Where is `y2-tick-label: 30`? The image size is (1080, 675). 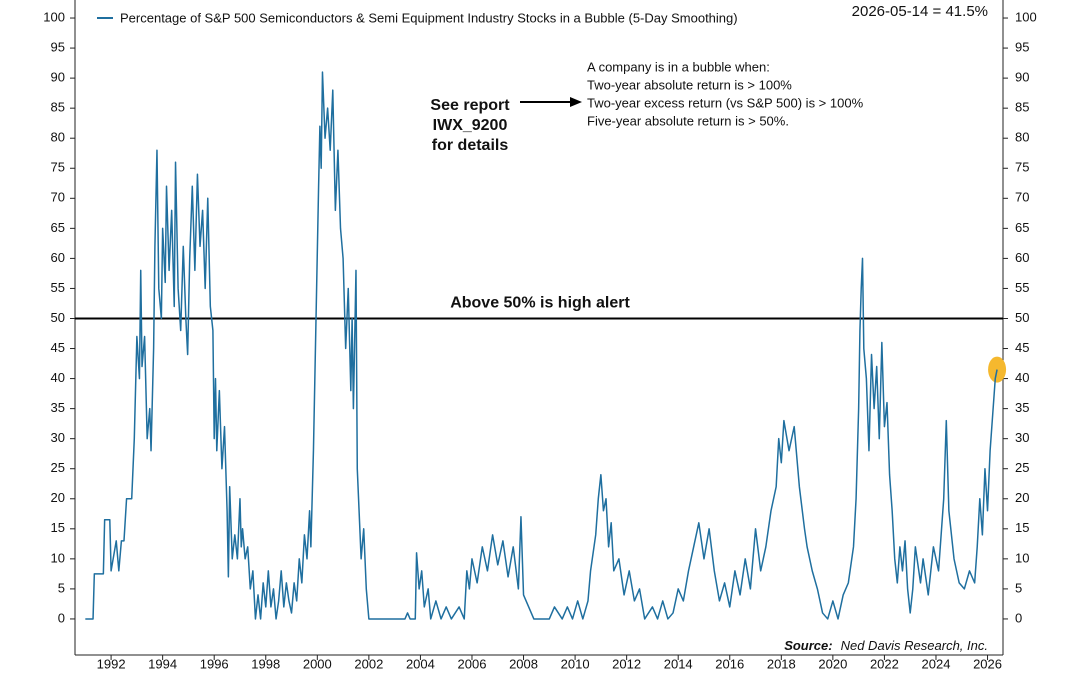
y2-tick-label: 30 is located at coordinates (1022, 437).